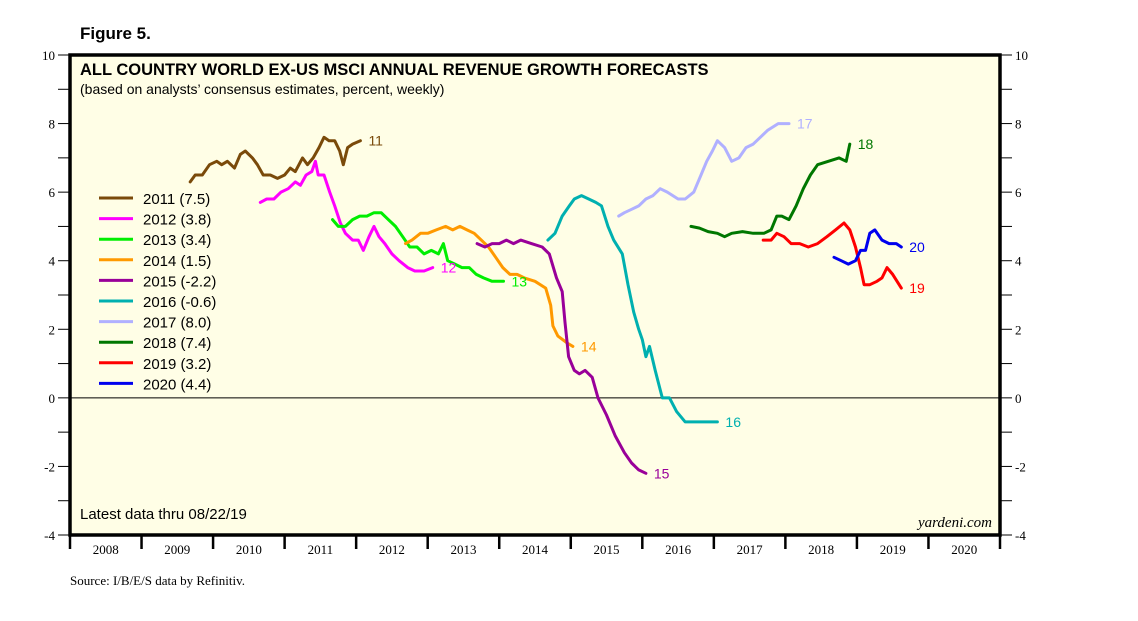 This screenshot has width=1138, height=621. Describe the element at coordinates (179, 302) in the screenshot. I see `legend-label: 2016 (-0.6)` at that location.